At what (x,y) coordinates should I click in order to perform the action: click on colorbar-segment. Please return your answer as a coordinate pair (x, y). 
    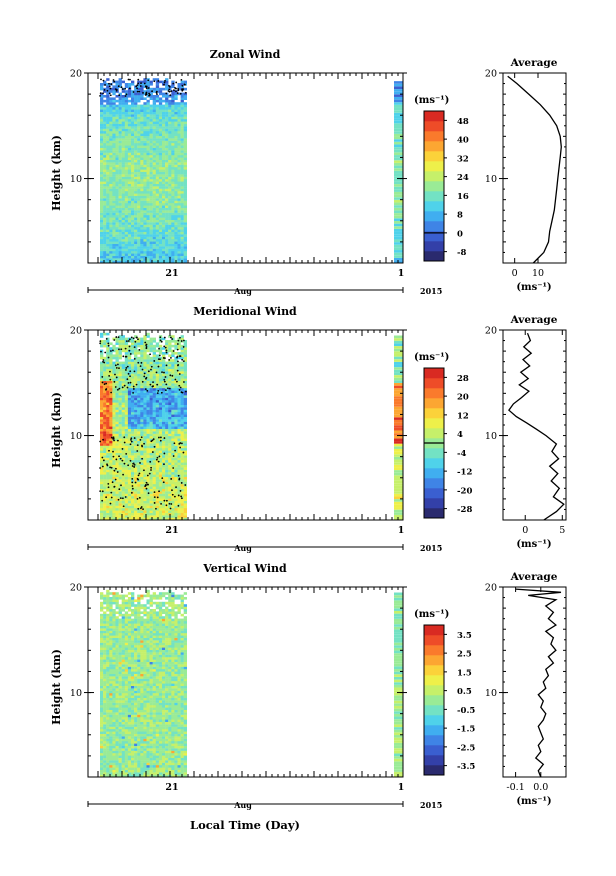
    Looking at the image, I should click on (434, 116).